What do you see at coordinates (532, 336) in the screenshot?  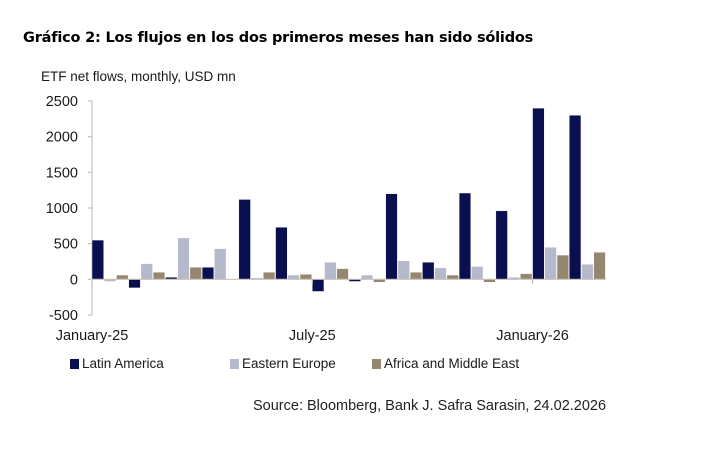 I see `x-tick-label: January-26` at bounding box center [532, 336].